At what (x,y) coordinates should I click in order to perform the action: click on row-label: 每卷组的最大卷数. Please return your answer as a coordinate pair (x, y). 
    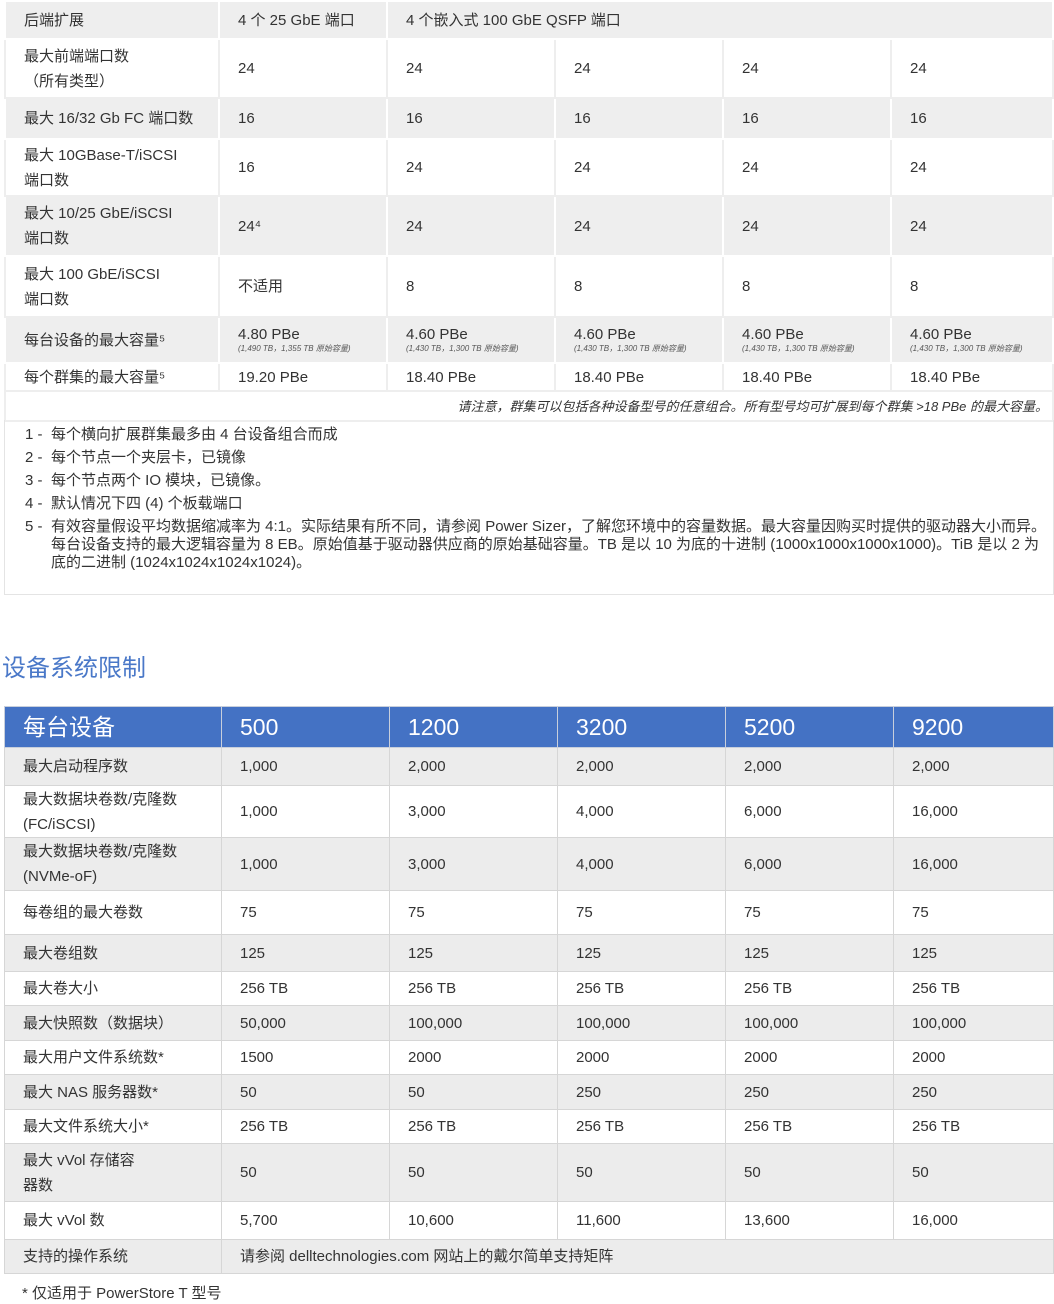
    Looking at the image, I should click on (113, 912).